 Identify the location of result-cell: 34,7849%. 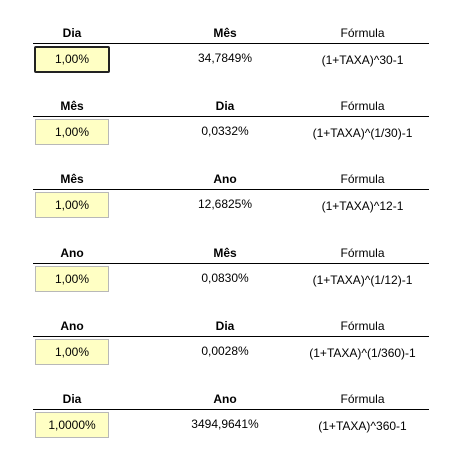
(225, 58).